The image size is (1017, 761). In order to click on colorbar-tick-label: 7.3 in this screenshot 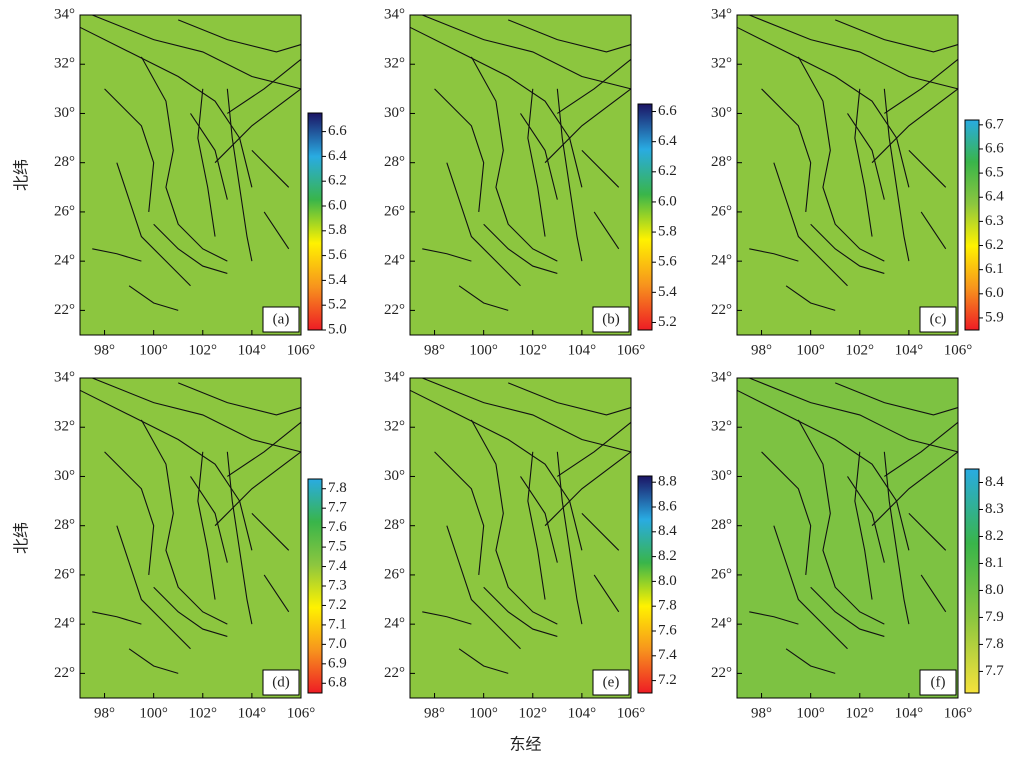, I will do `click(337, 585)`.